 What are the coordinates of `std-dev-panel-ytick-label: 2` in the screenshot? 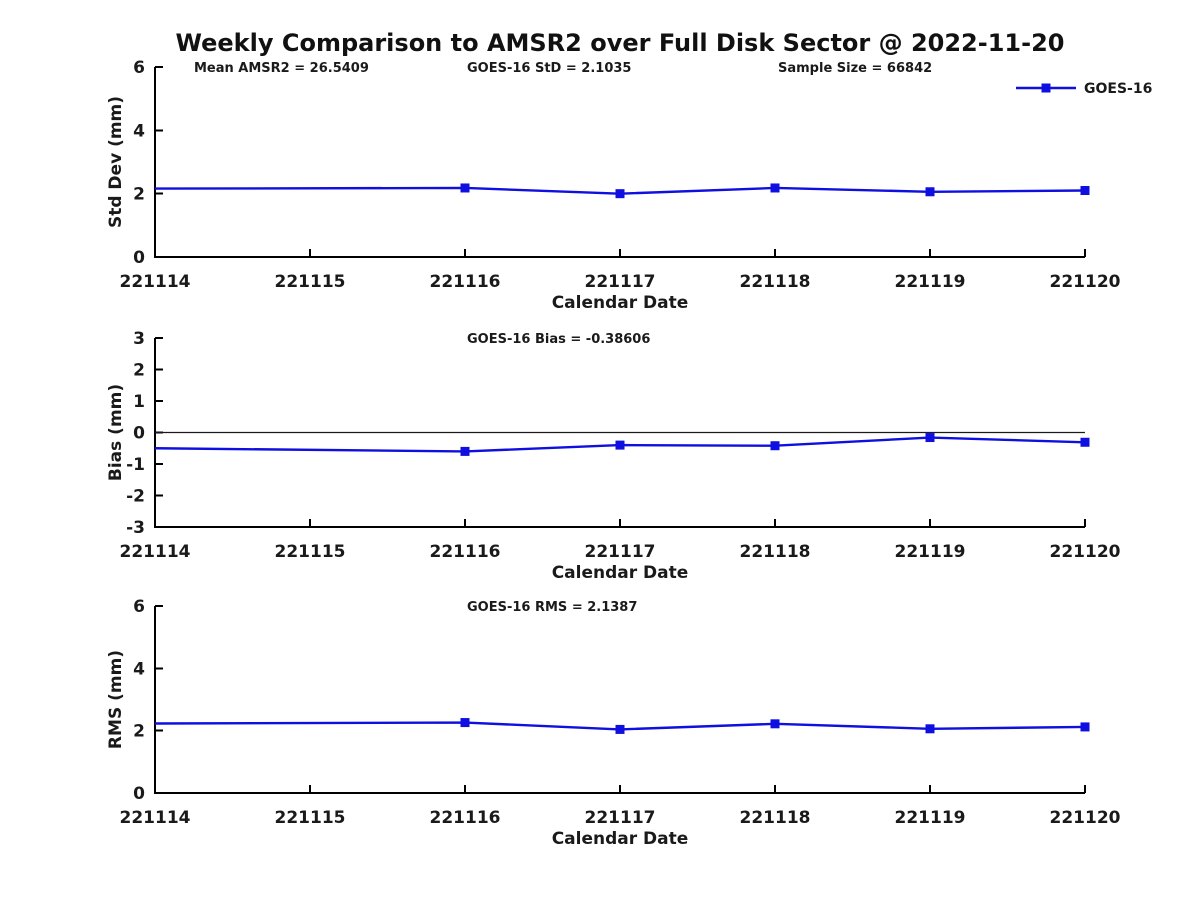 It's located at (139, 195).